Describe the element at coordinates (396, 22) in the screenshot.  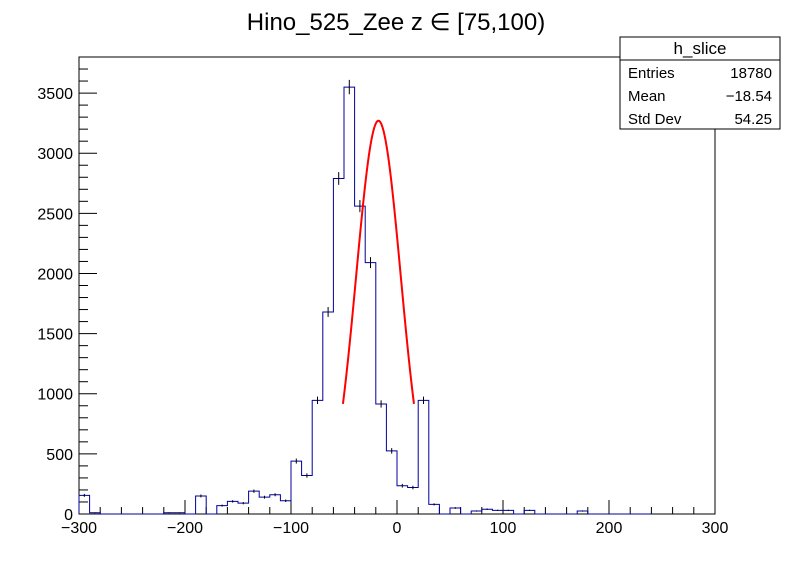
I see `chart-title: Hino_525_Zee z ∈ [75,100)` at that location.